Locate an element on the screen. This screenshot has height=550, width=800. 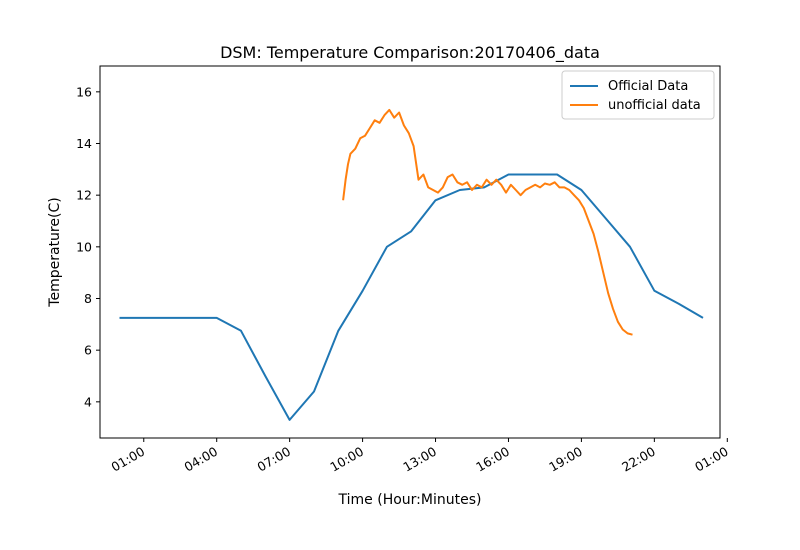
legend-label-unofficial: unofficial data is located at coordinates (654, 105).